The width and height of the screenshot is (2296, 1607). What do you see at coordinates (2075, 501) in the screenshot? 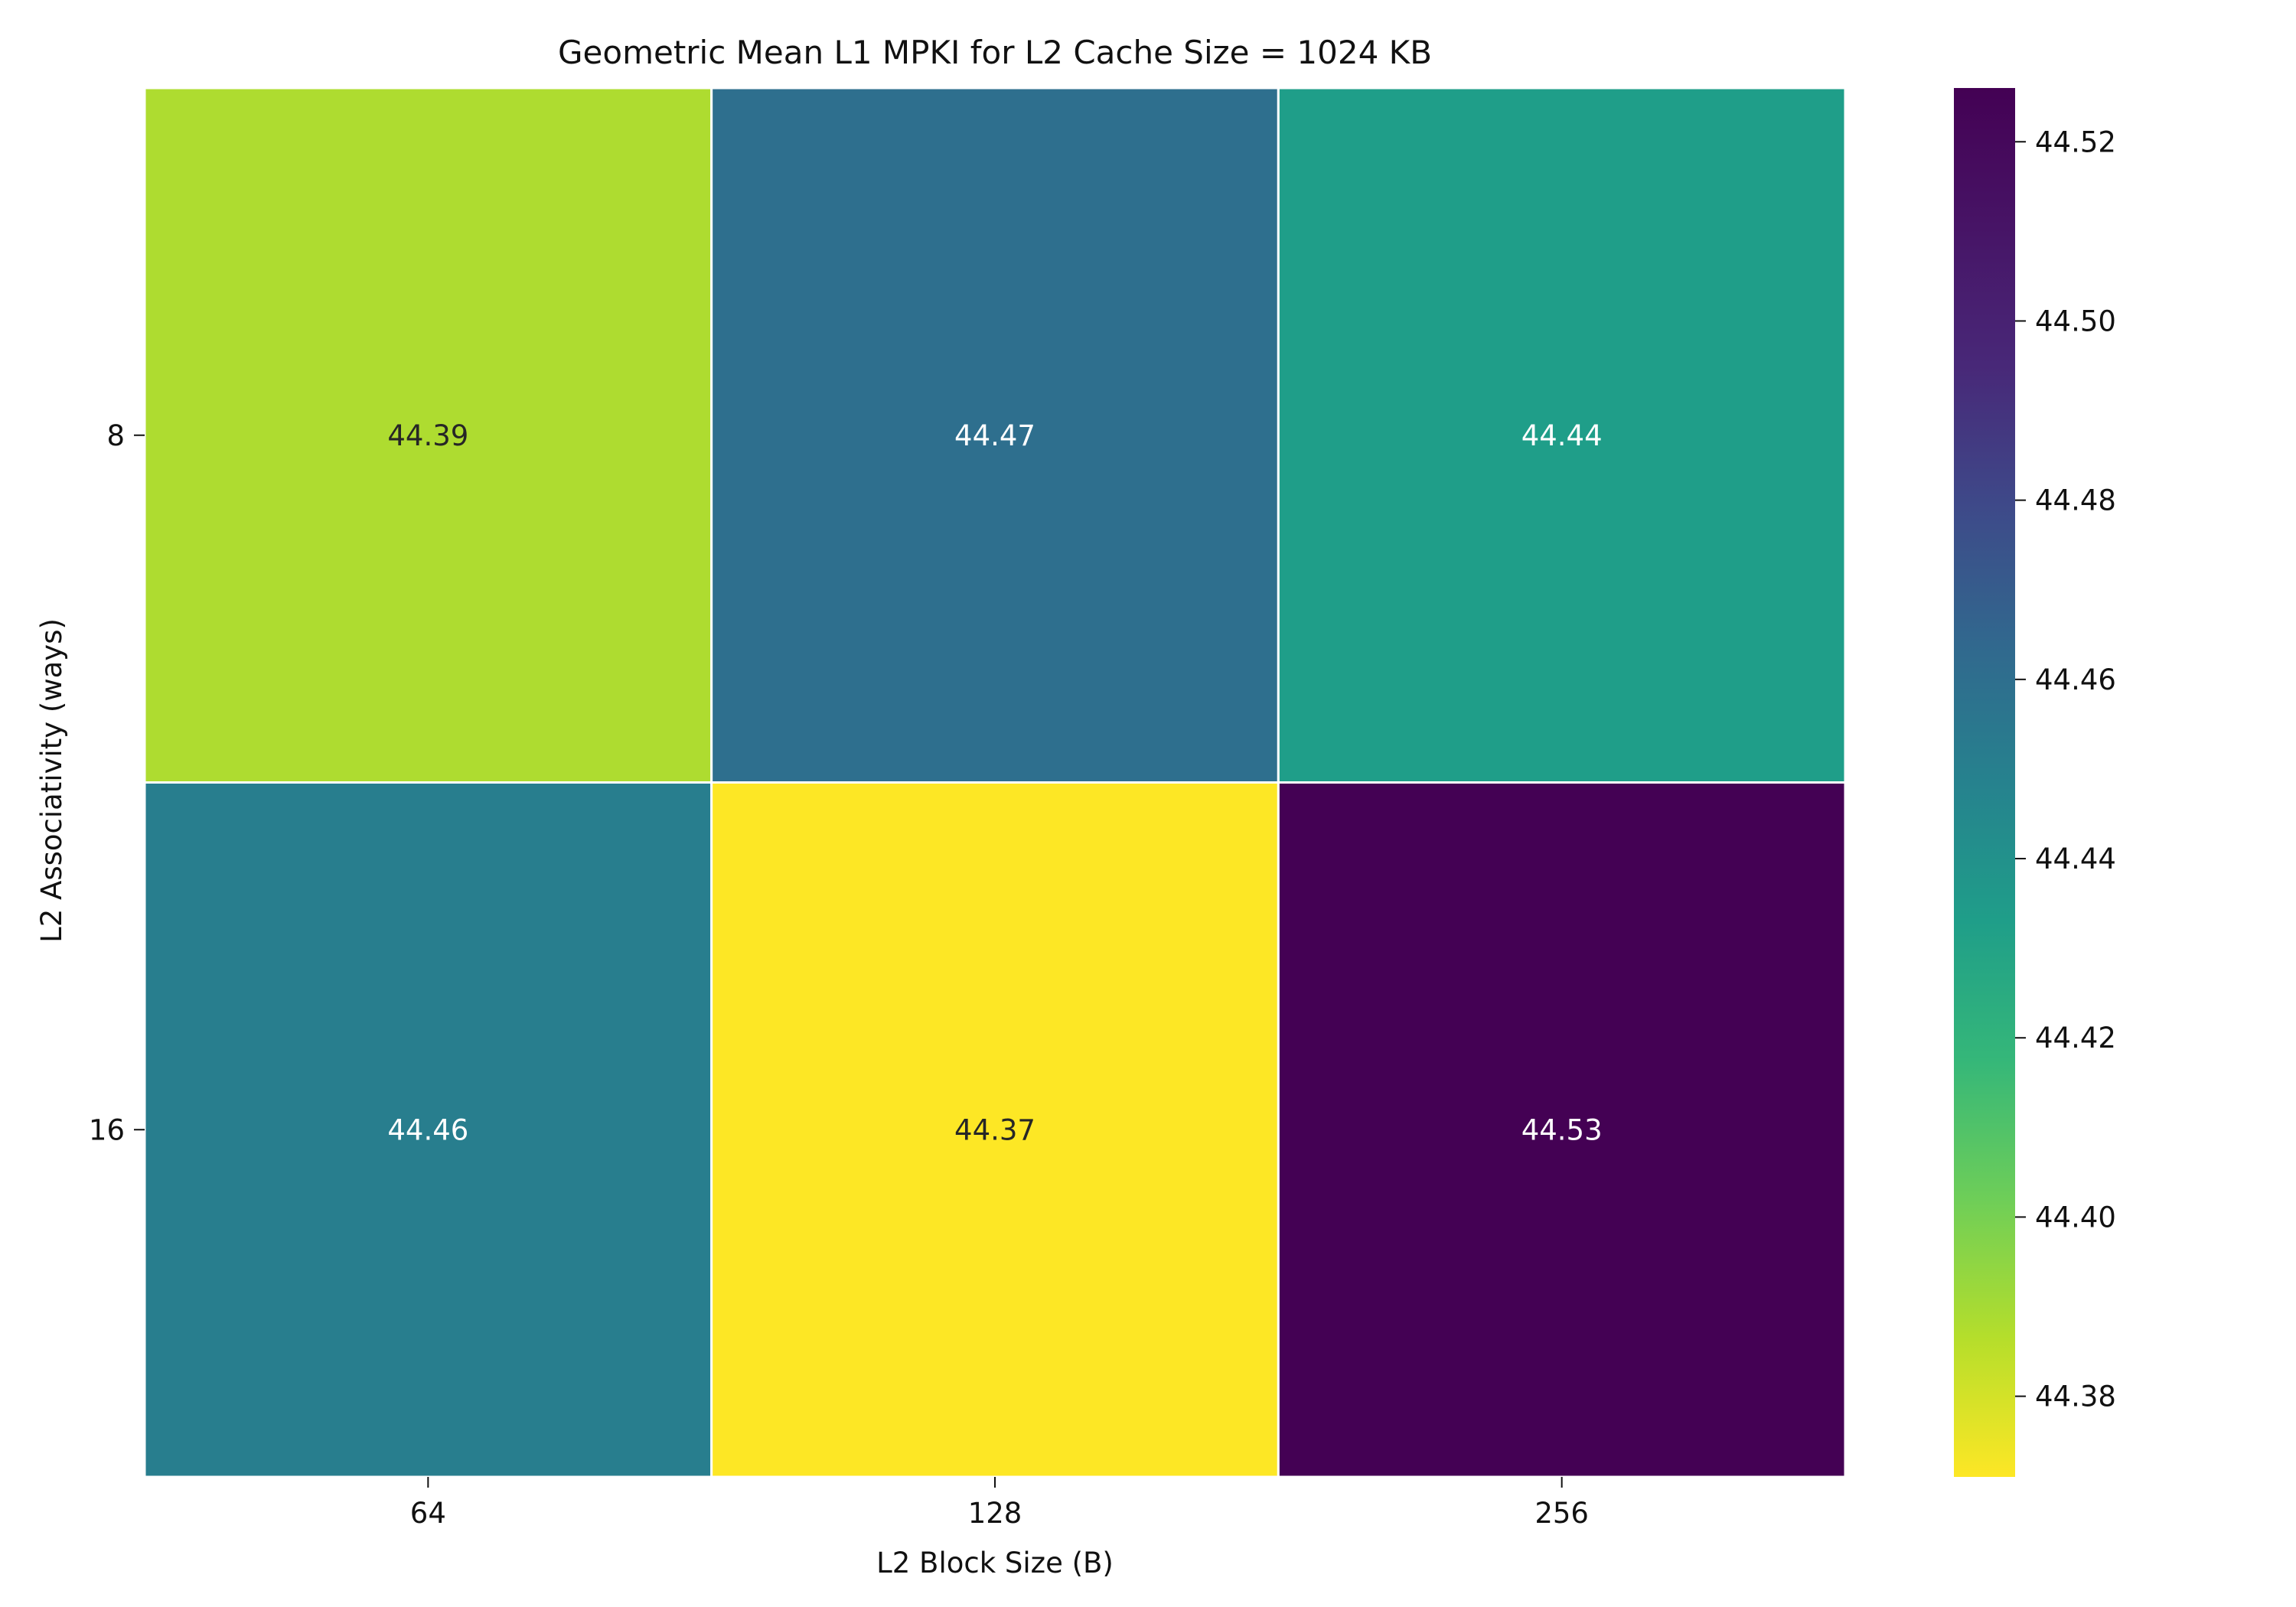
I see `colorbar-tick-label: 44.48` at bounding box center [2075, 501].